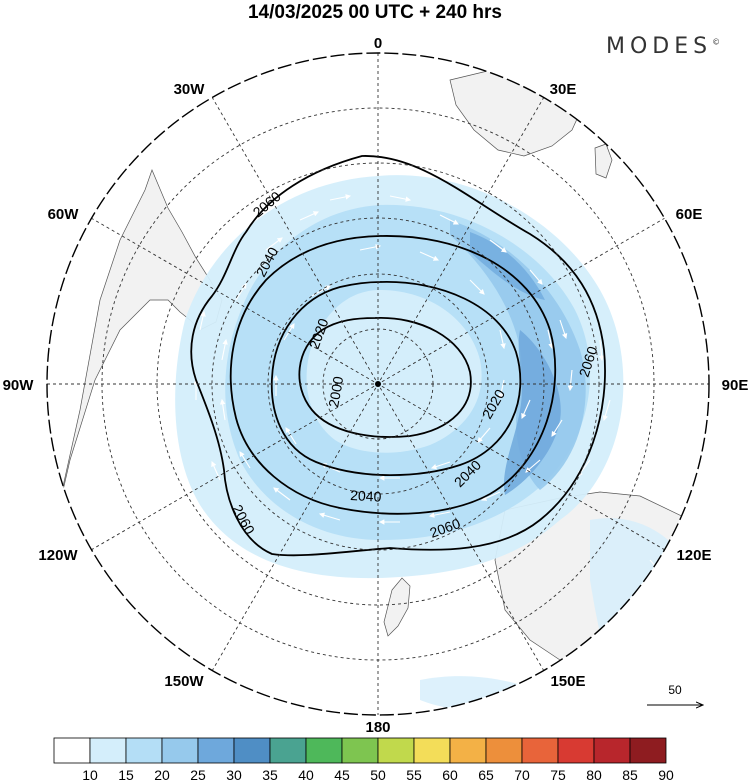  What do you see at coordinates (19, 385) in the screenshot?
I see `lon-label-90w: 90W` at bounding box center [19, 385].